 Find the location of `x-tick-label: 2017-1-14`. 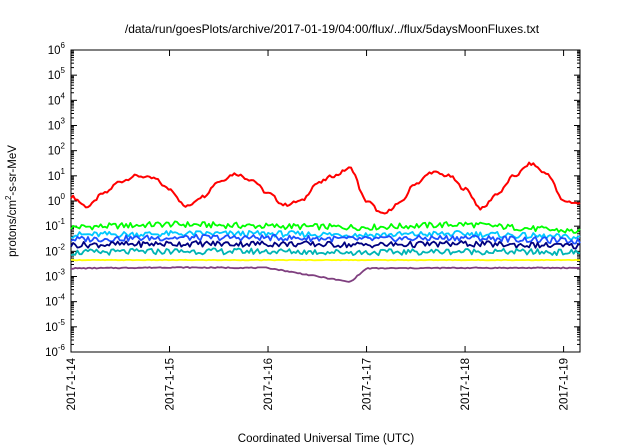

x-tick-label: 2017-1-14 is located at coordinates (72, 383).